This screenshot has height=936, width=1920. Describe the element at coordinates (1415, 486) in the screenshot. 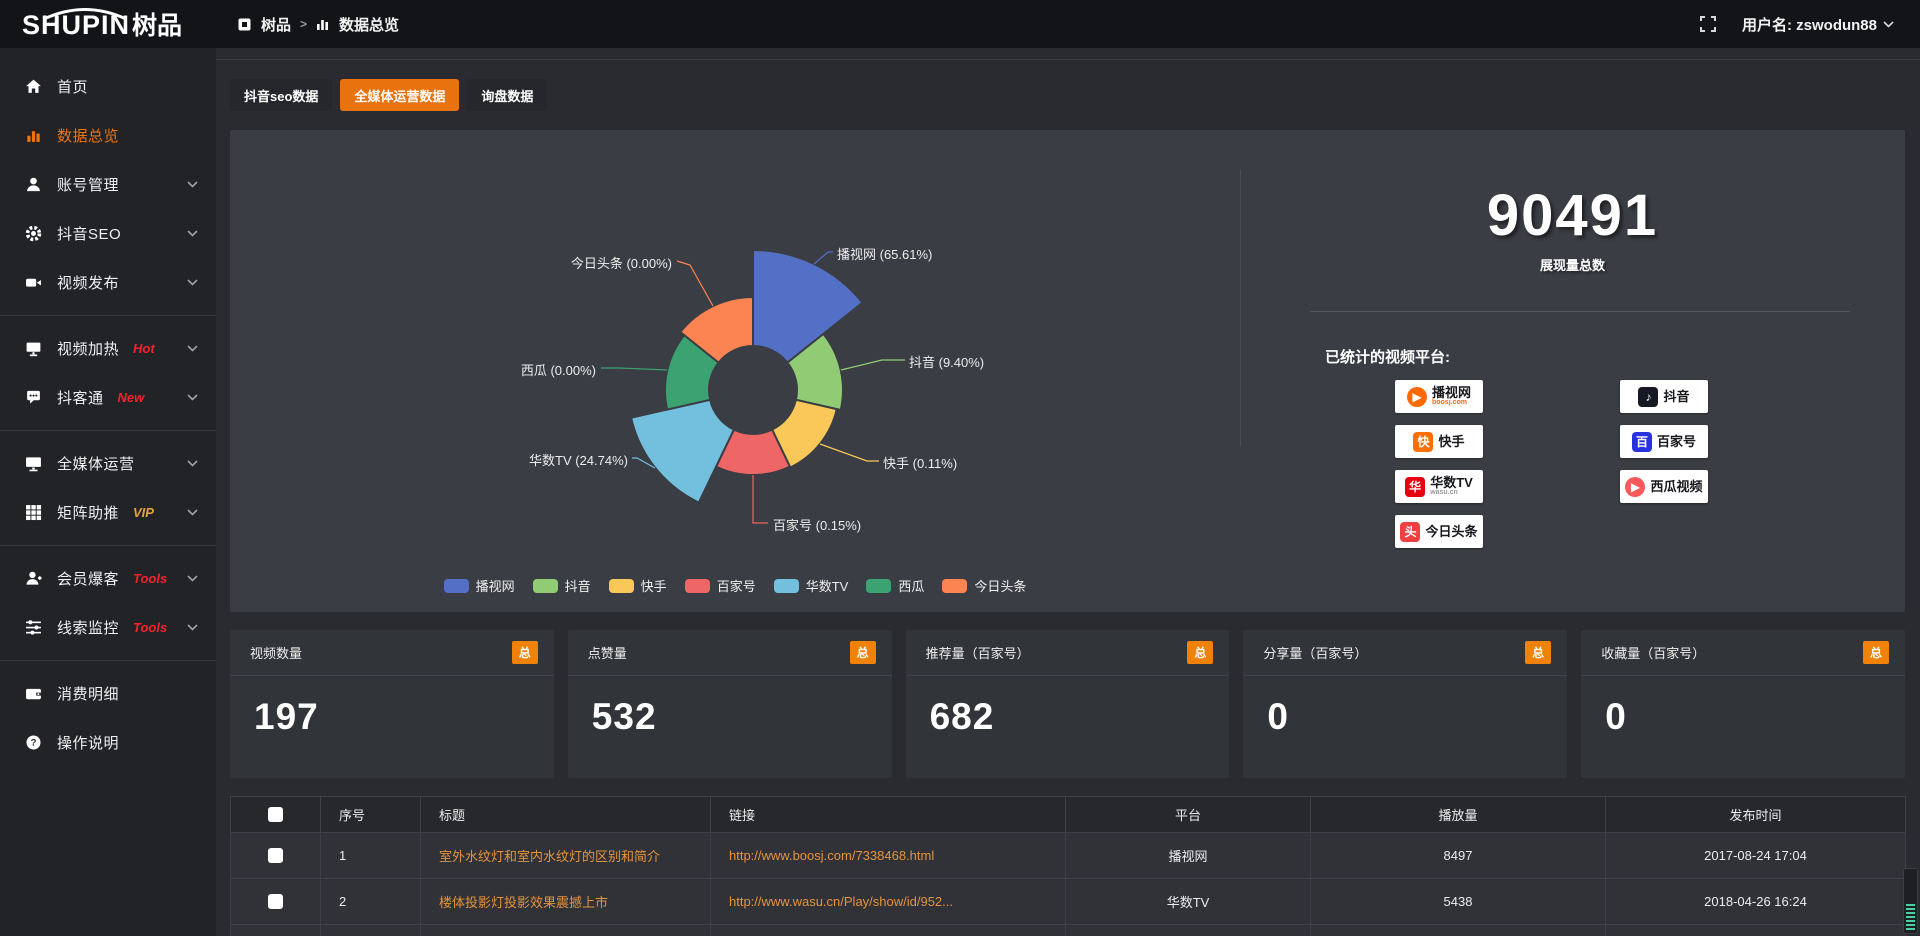

I see `platform-logo-icon: 华` at that location.